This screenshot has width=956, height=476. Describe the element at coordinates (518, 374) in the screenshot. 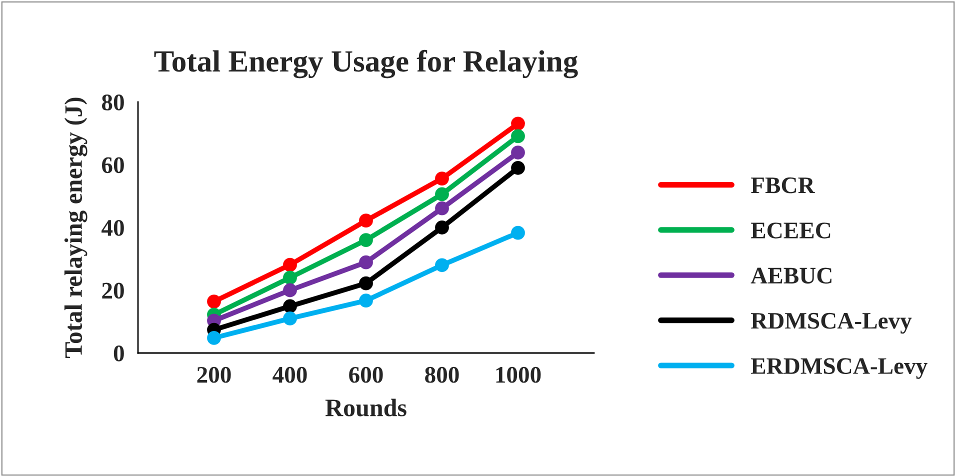

I see `x-tick-label: 1000` at that location.